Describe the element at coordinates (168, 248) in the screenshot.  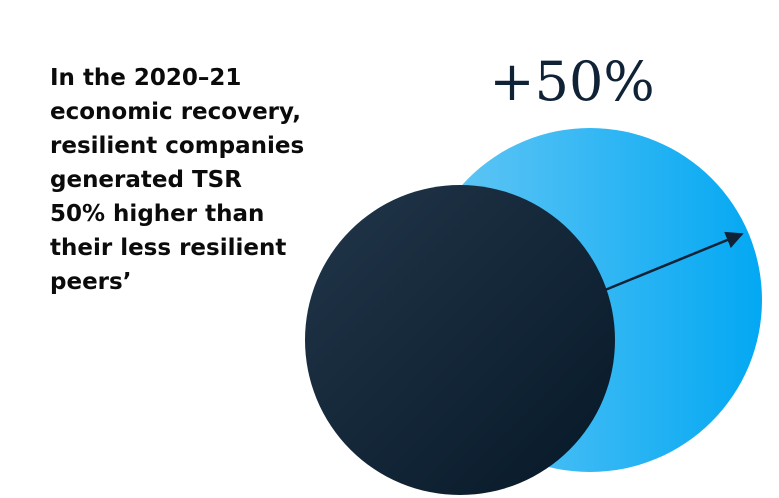
I see `description-line: their less resilient` at that location.